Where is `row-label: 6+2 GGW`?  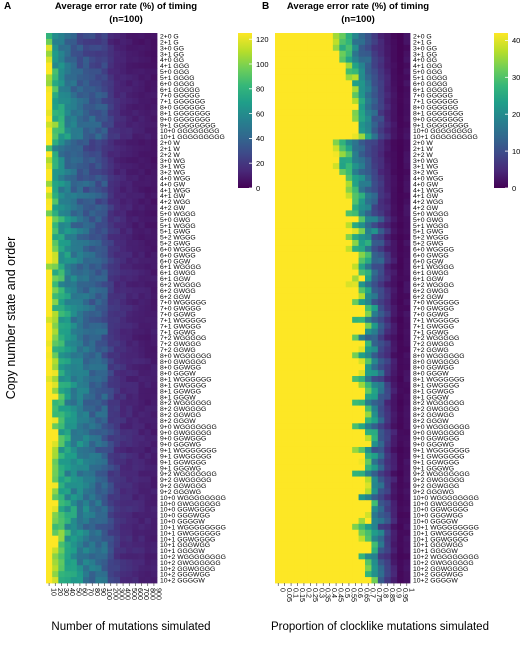 row-label: 6+2 GGW is located at coordinates (428, 297).